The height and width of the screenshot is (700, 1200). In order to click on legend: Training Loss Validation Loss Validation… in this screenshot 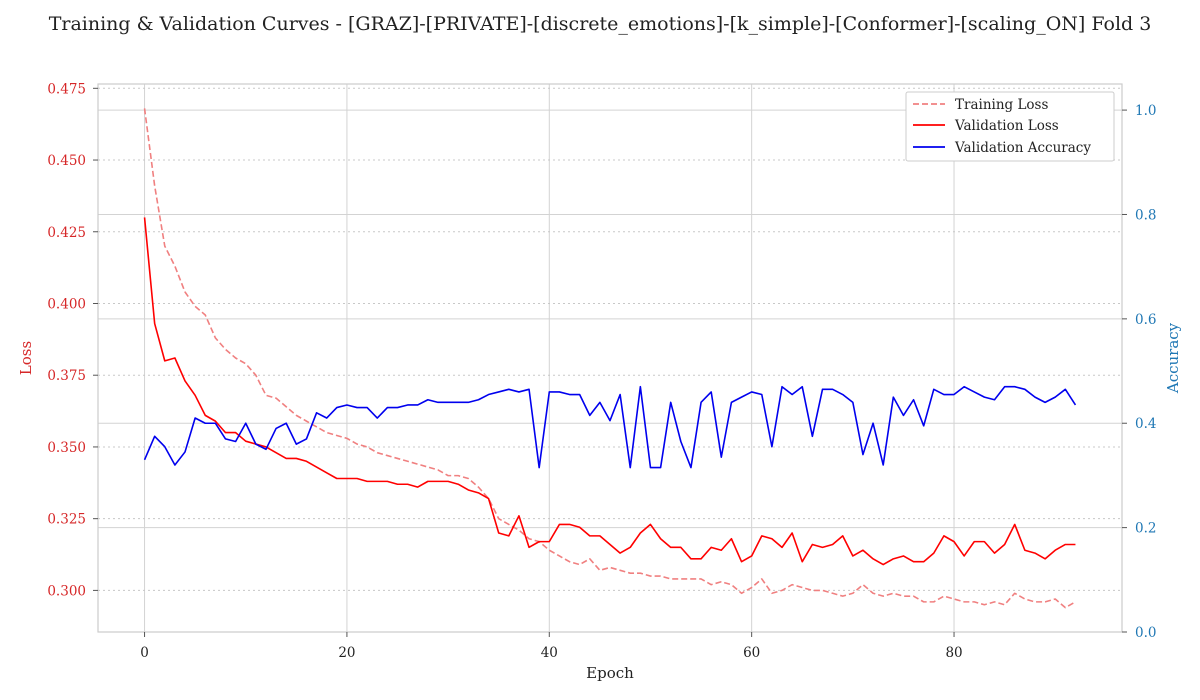, I will do `click(1010, 126)`.